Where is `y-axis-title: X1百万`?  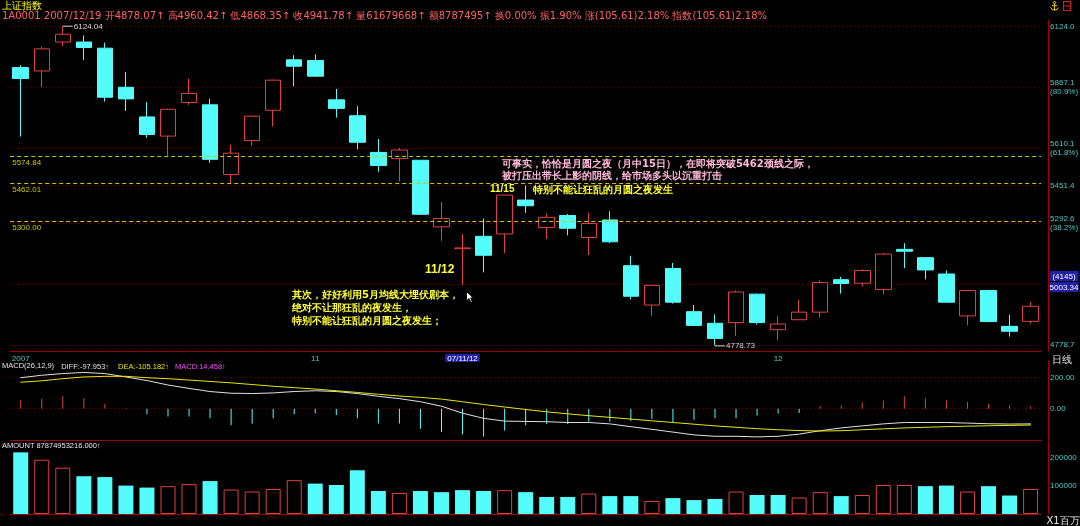
y-axis-title: X1百万 is located at coordinates (1063, 520).